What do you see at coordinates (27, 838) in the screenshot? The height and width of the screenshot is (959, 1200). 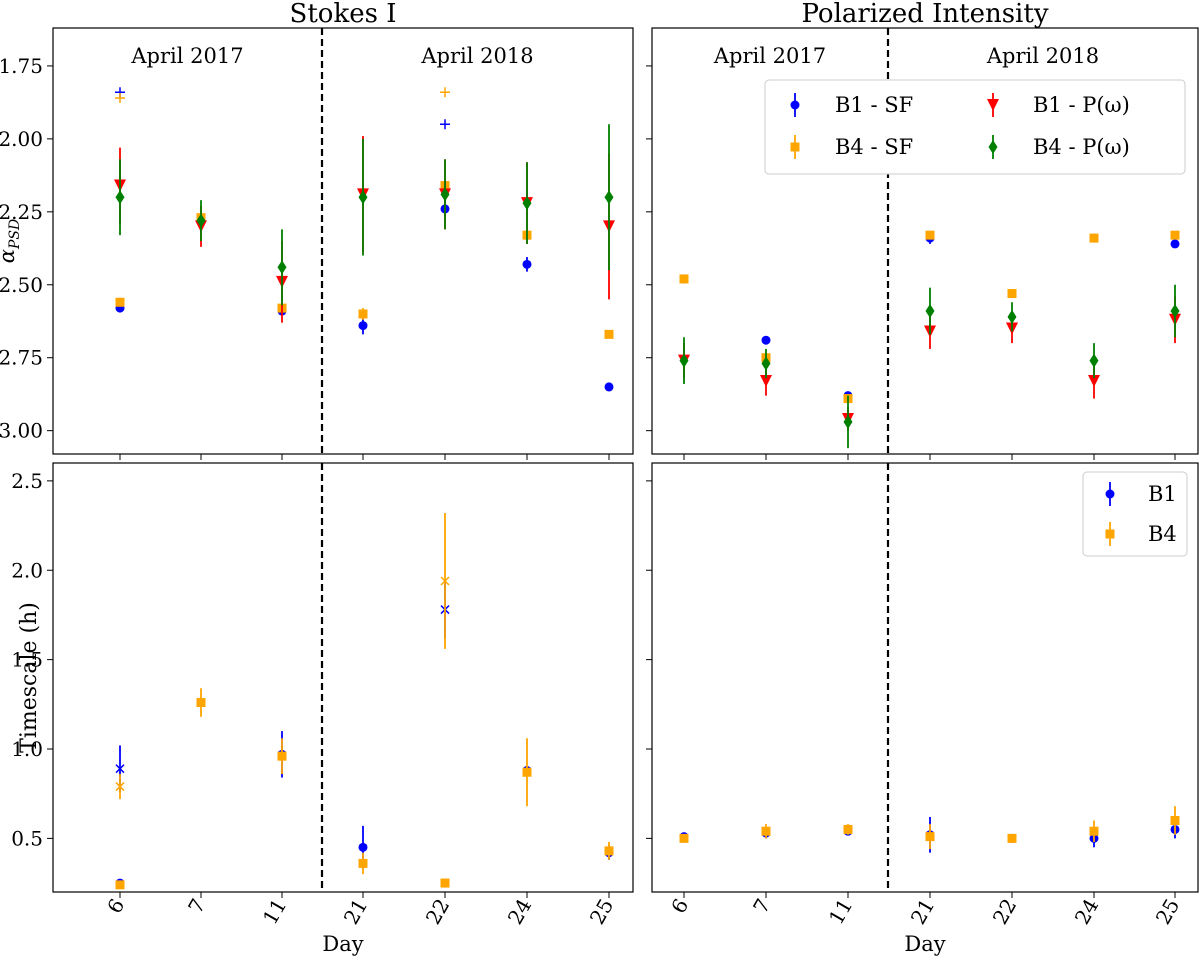 I see `y-tick-label: 0.5` at bounding box center [27, 838].